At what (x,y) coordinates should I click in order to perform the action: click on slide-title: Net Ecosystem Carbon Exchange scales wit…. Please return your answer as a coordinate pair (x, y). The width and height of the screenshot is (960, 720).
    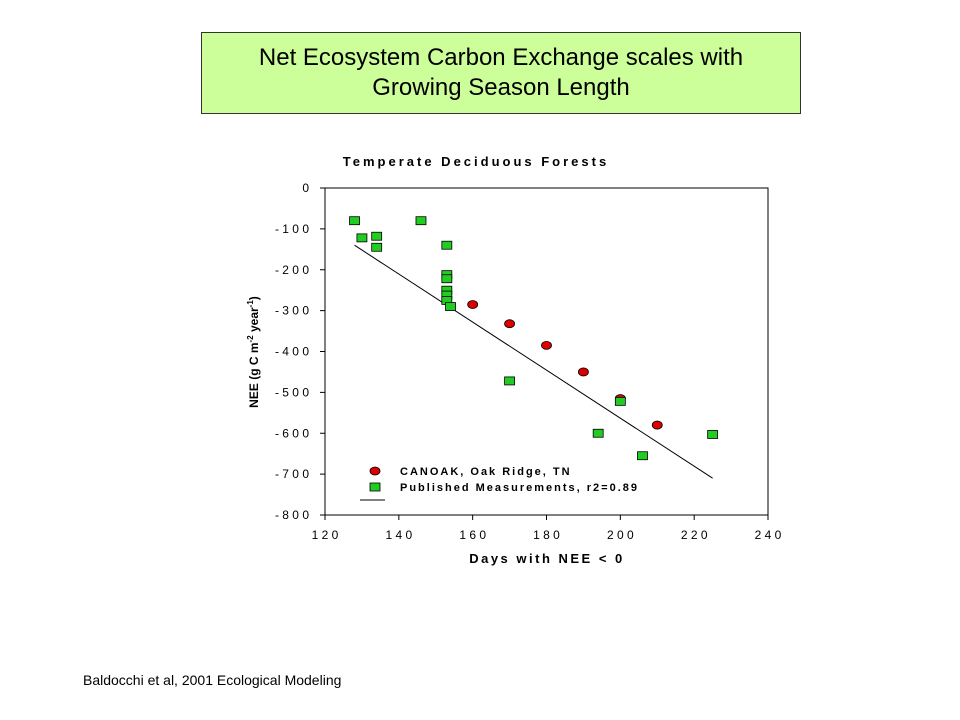
    Looking at the image, I should click on (501, 72).